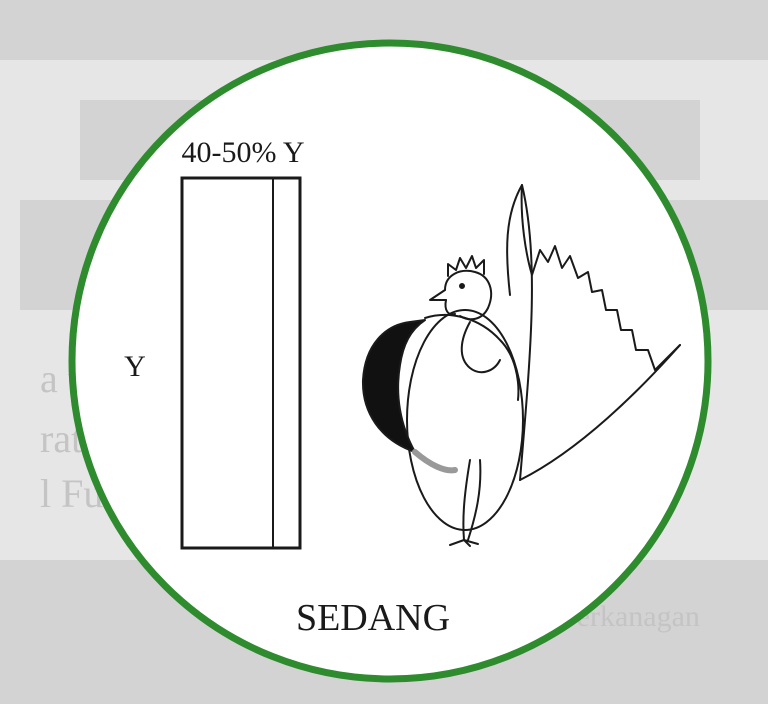 Image resolution: width=768 pixels, height=704 pixels. What do you see at coordinates (465, 420) in the screenshot?
I see `rooster-body` at bounding box center [465, 420].